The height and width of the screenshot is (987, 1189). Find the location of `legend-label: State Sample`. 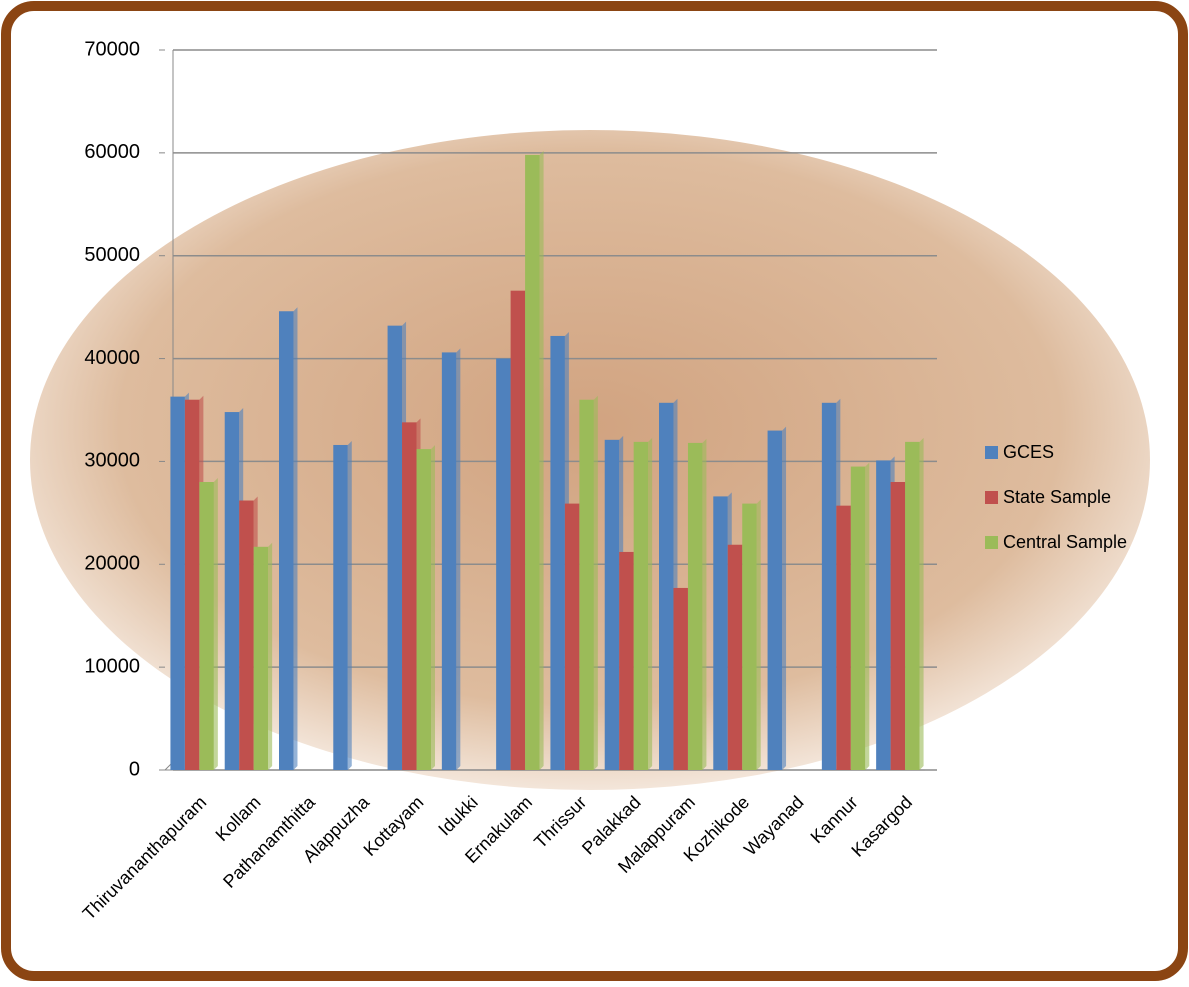

legend-label: State Sample is located at coordinates (1057, 497).